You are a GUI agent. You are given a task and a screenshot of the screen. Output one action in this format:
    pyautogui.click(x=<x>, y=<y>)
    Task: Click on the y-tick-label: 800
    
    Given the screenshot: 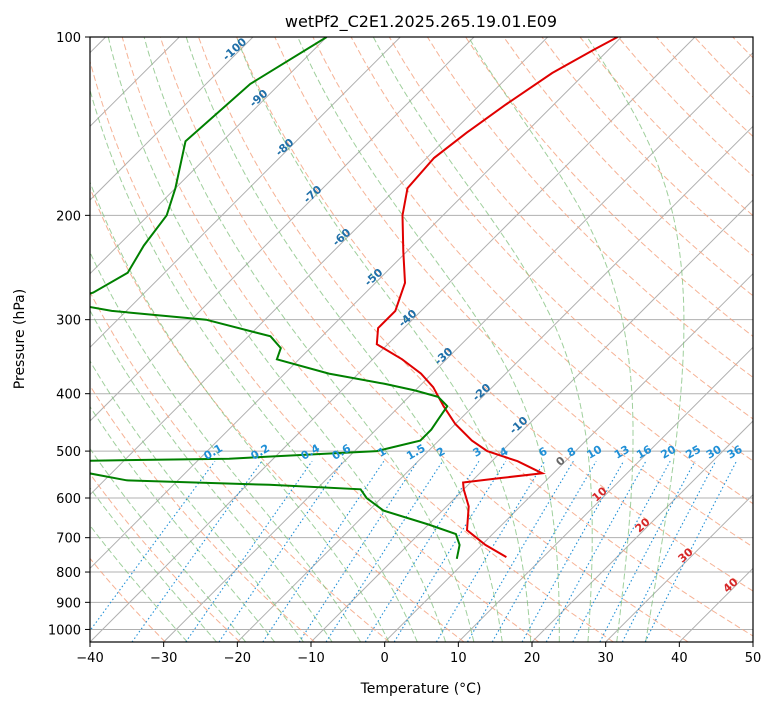 What is the action you would take?
    pyautogui.click(x=68, y=573)
    